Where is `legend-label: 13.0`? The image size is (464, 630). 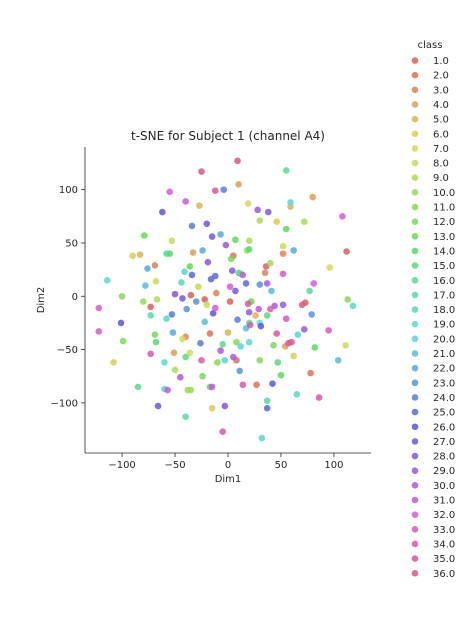 legend-label: 13.0 is located at coordinates (444, 237).